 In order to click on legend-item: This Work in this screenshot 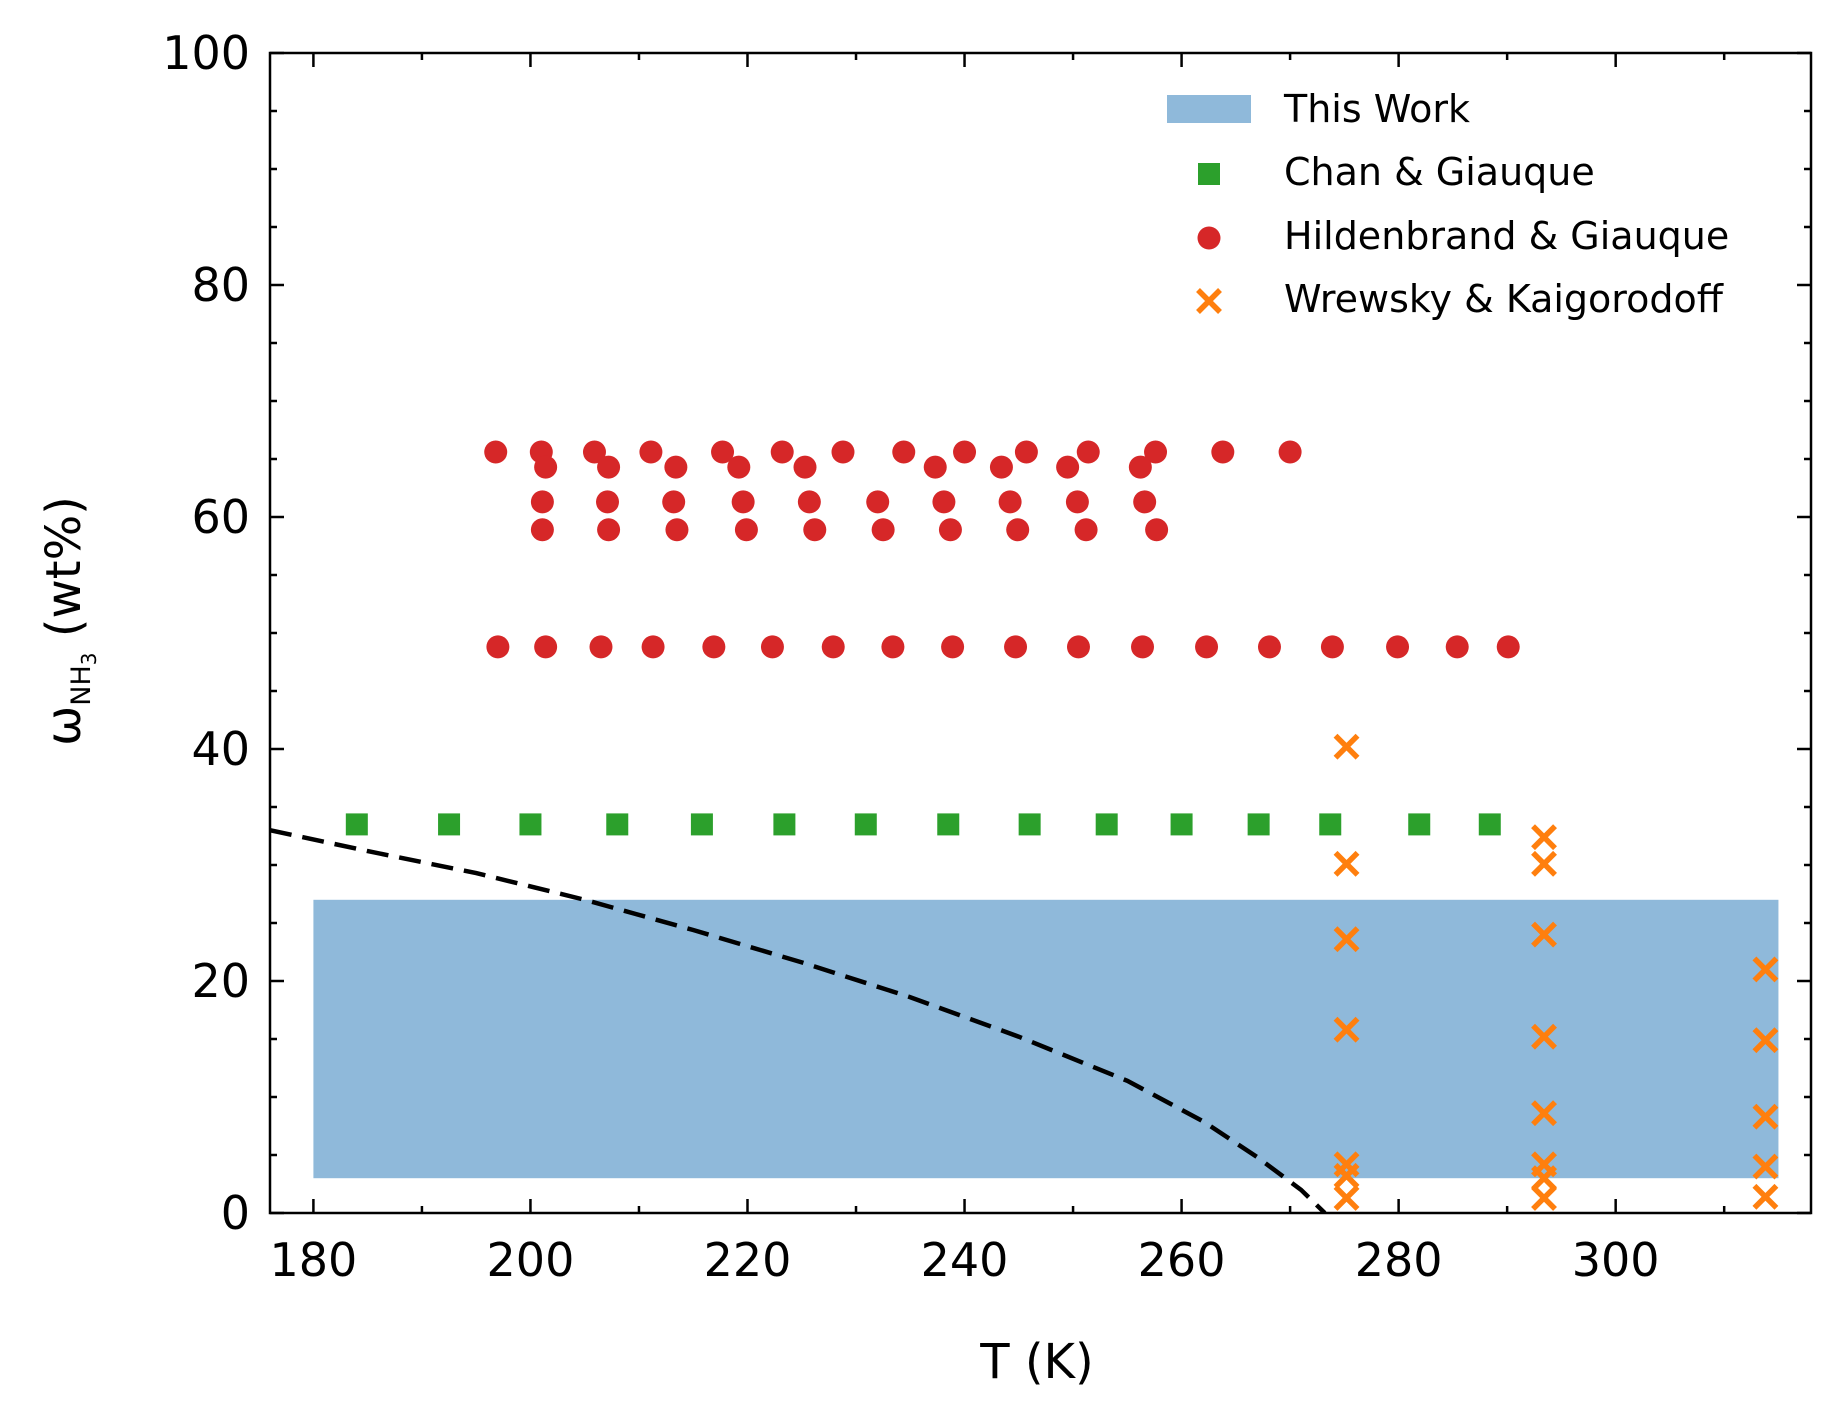, I will do `click(1318, 109)`.